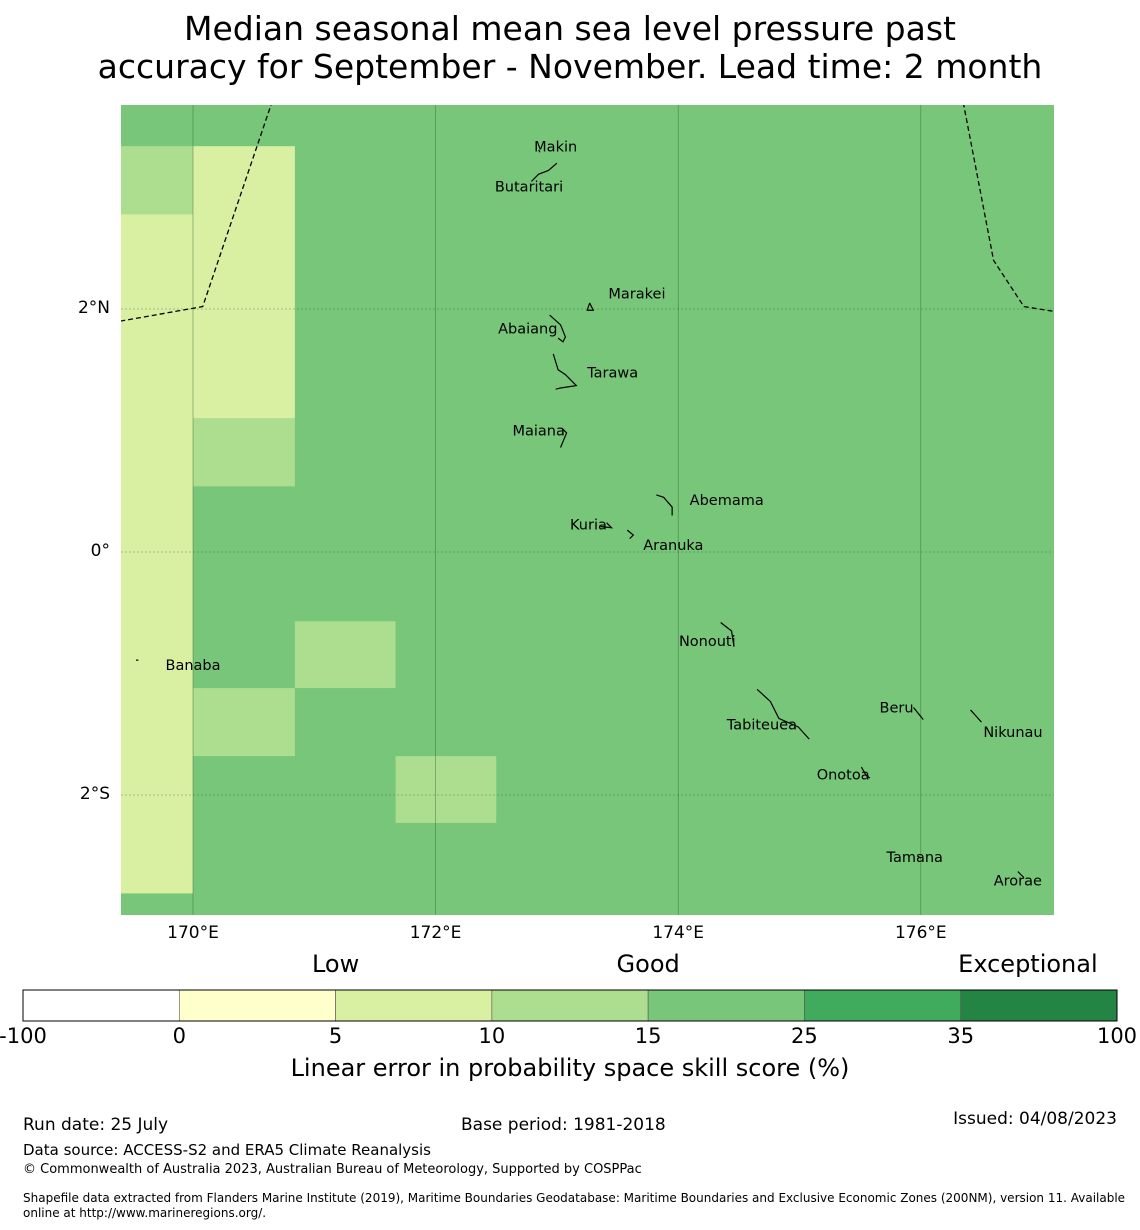 This screenshot has width=1140, height=1230. I want to click on island-outline-beru, so click(918, 714).